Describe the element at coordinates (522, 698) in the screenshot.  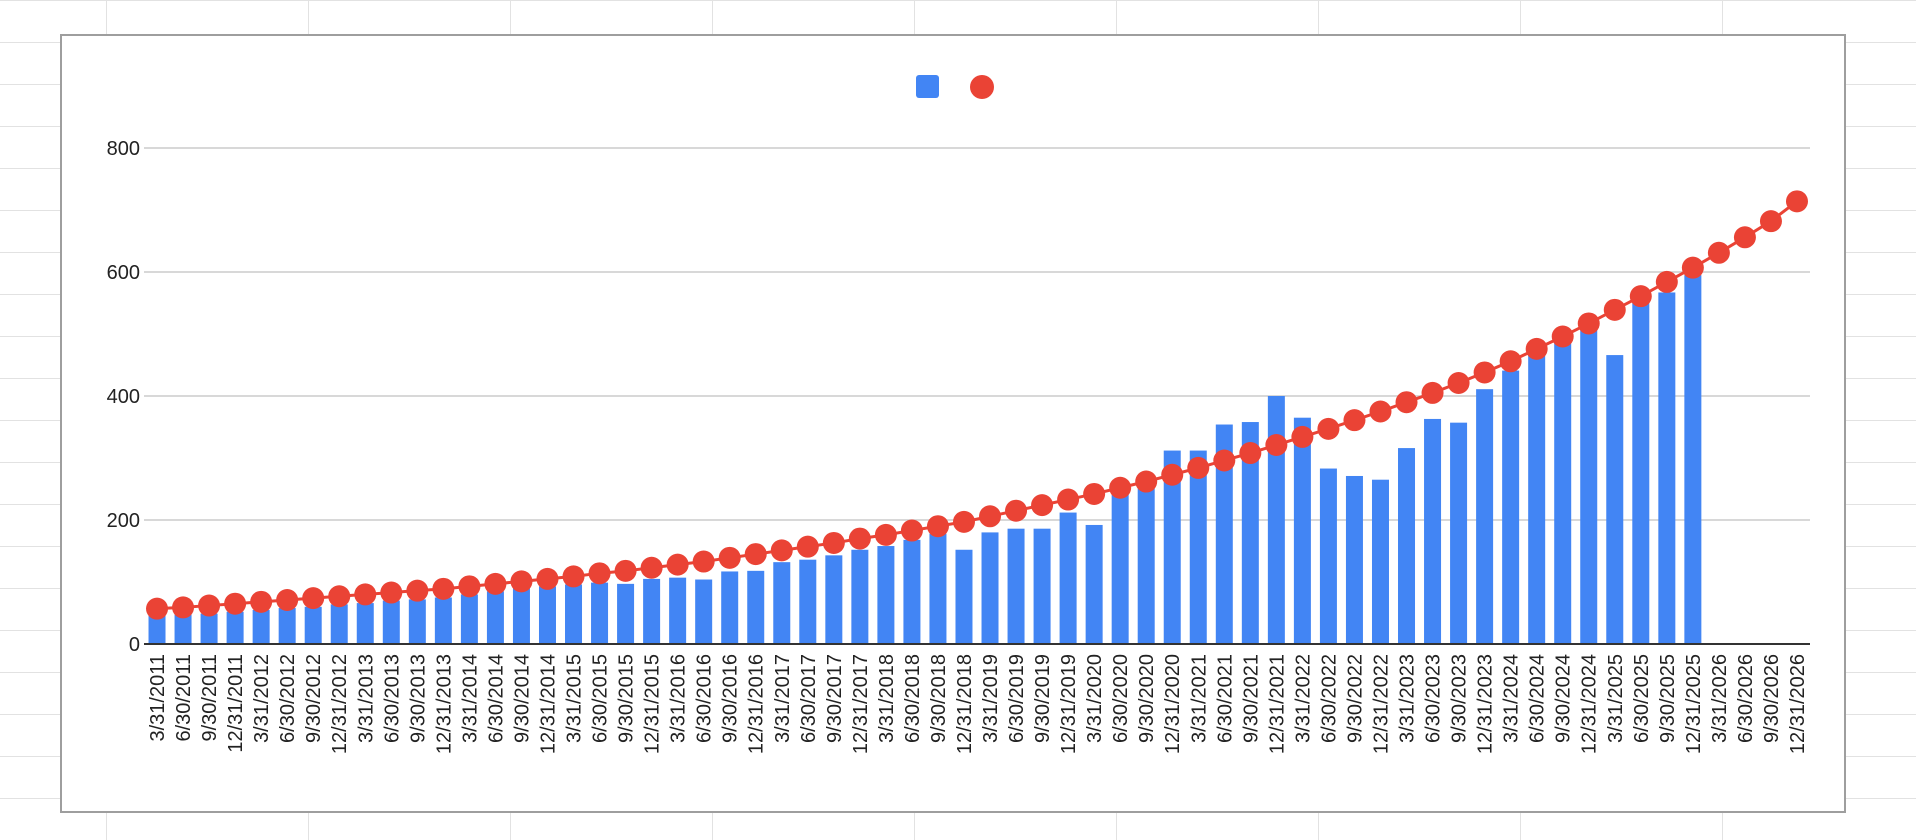
I see `x-tick-label: 9/30/2014` at that location.